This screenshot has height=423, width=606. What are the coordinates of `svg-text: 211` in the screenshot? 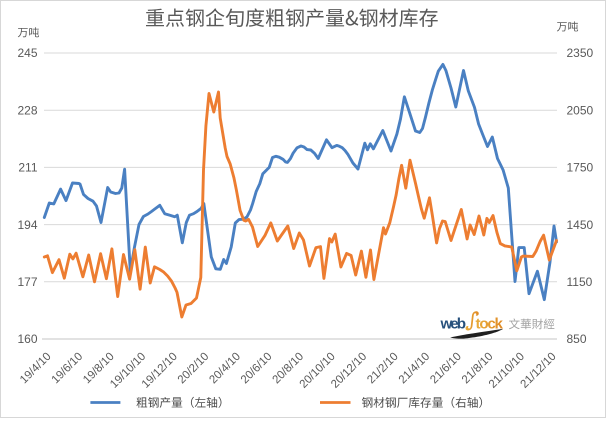 It's located at (27, 168).